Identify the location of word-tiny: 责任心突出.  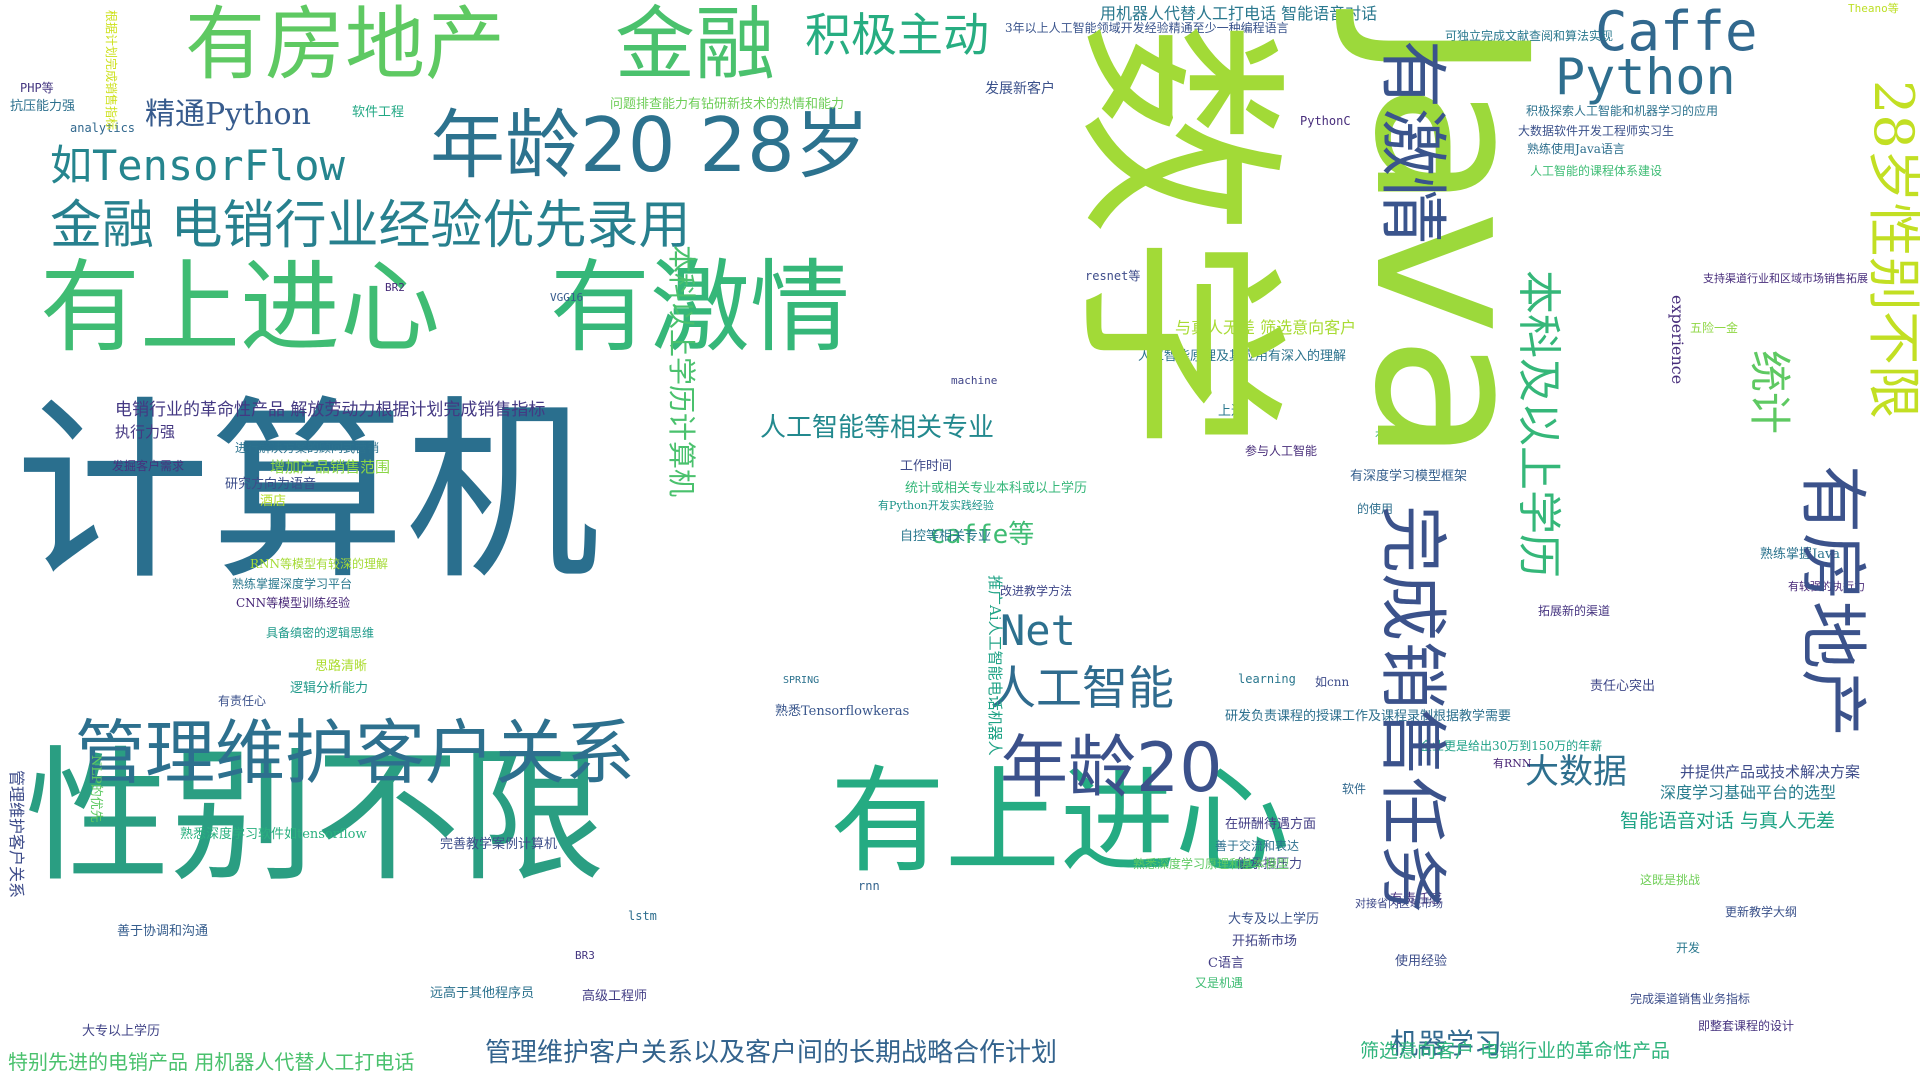
(1623, 686).